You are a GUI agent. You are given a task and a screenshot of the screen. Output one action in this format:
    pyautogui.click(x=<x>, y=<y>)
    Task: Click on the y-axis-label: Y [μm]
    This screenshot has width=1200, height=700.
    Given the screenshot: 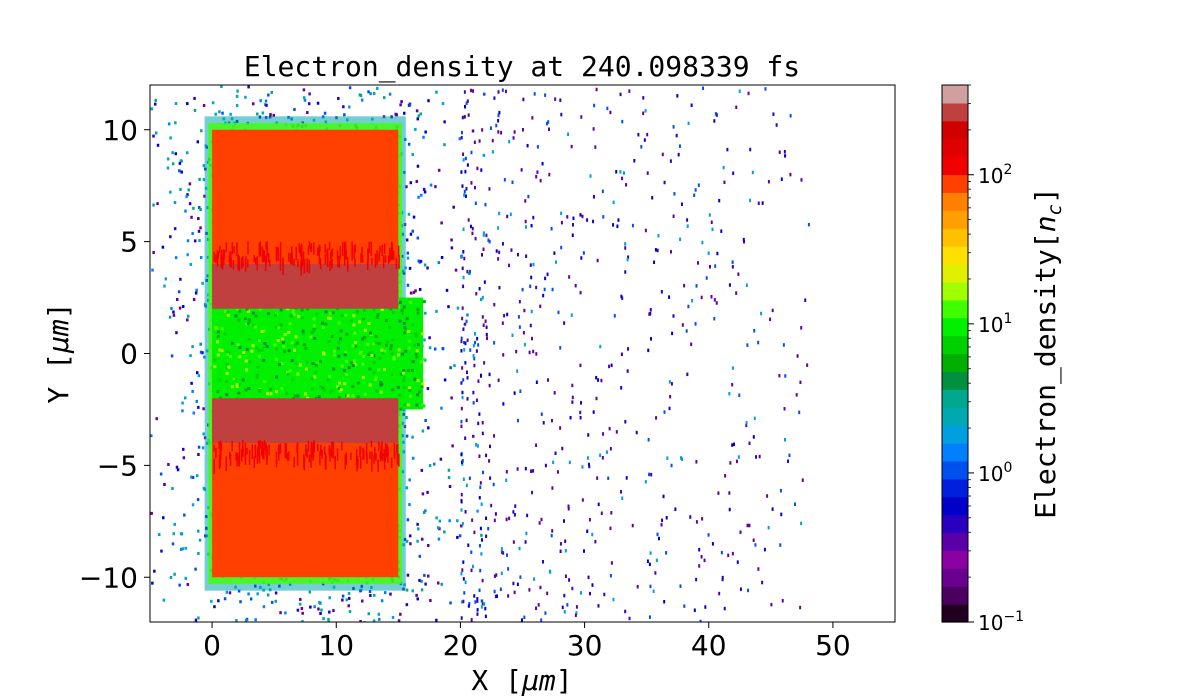 What is the action you would take?
    pyautogui.click(x=58, y=352)
    